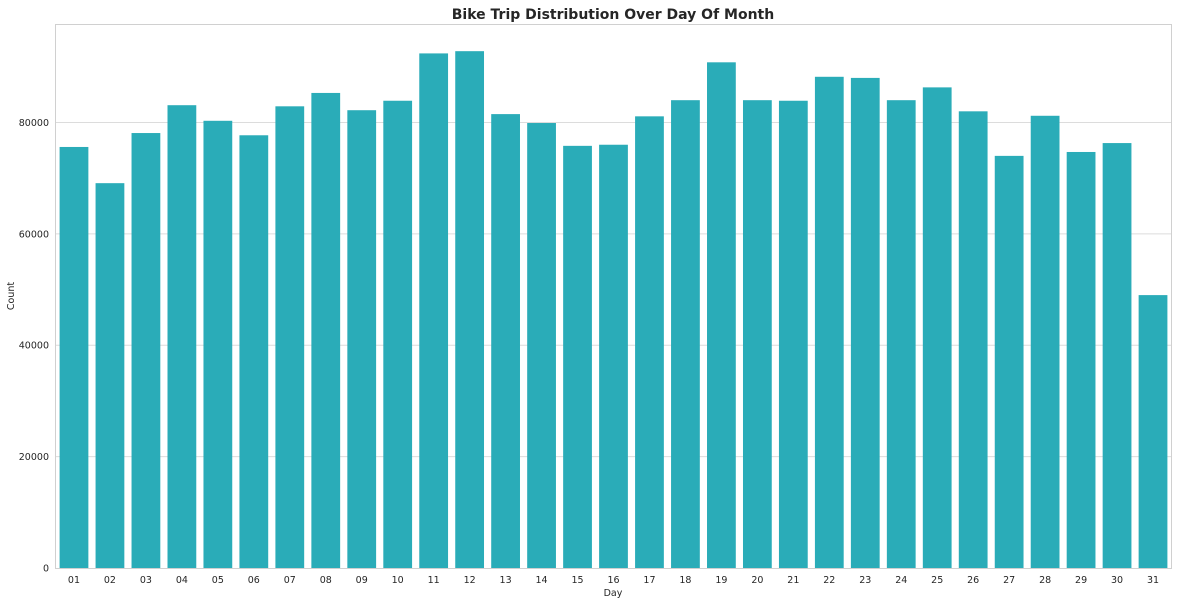 Image resolution: width=1178 pixels, height=604 pixels. I want to click on y-tick-label: 20000, so click(34, 457).